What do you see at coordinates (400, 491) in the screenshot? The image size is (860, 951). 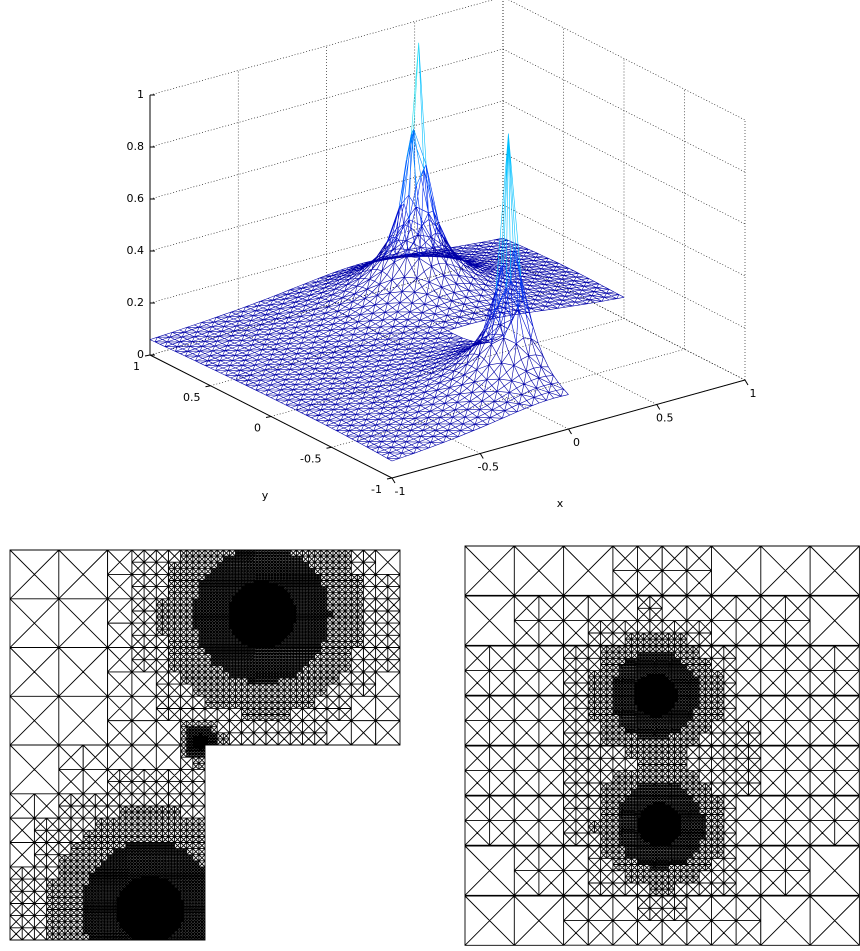 I see `x-tick-label: -1` at bounding box center [400, 491].